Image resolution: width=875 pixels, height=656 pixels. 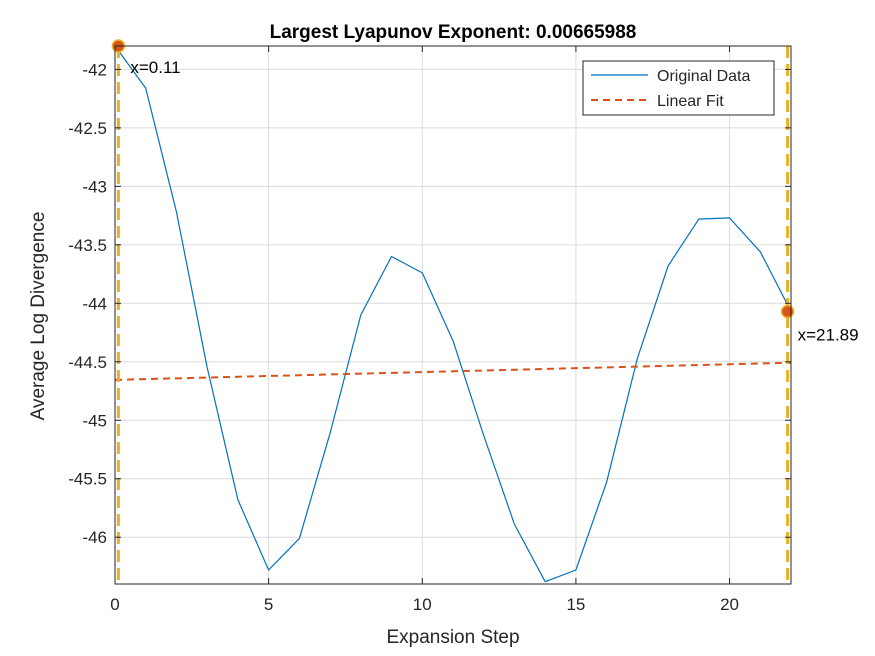 I want to click on series-line-linear-fit, so click(x=453, y=371).